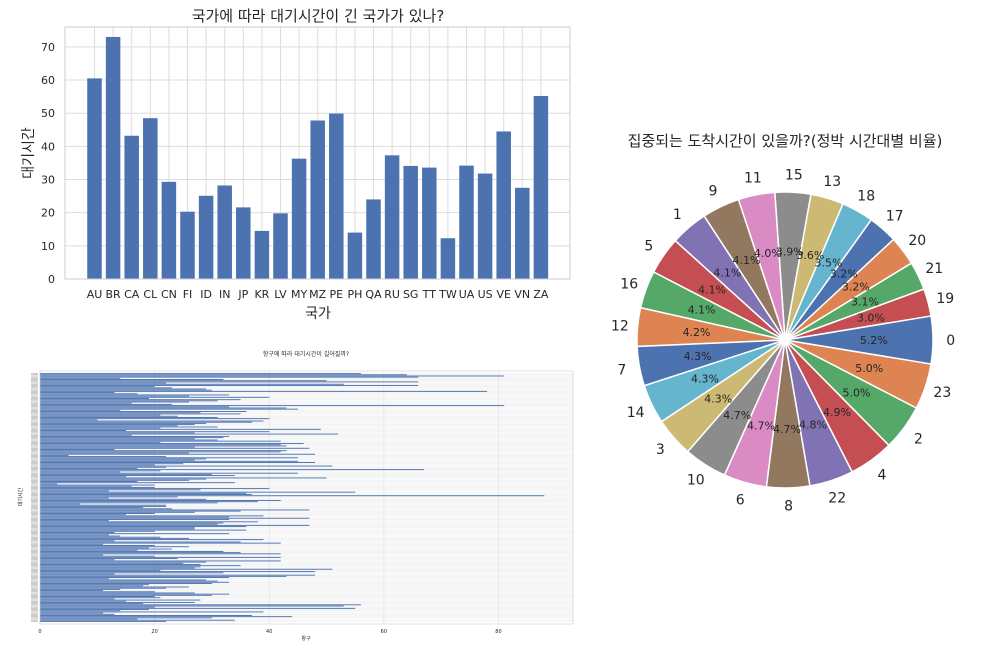  Describe the element at coordinates (169, 294) in the screenshot. I see `x-tick-label: CN` at that location.